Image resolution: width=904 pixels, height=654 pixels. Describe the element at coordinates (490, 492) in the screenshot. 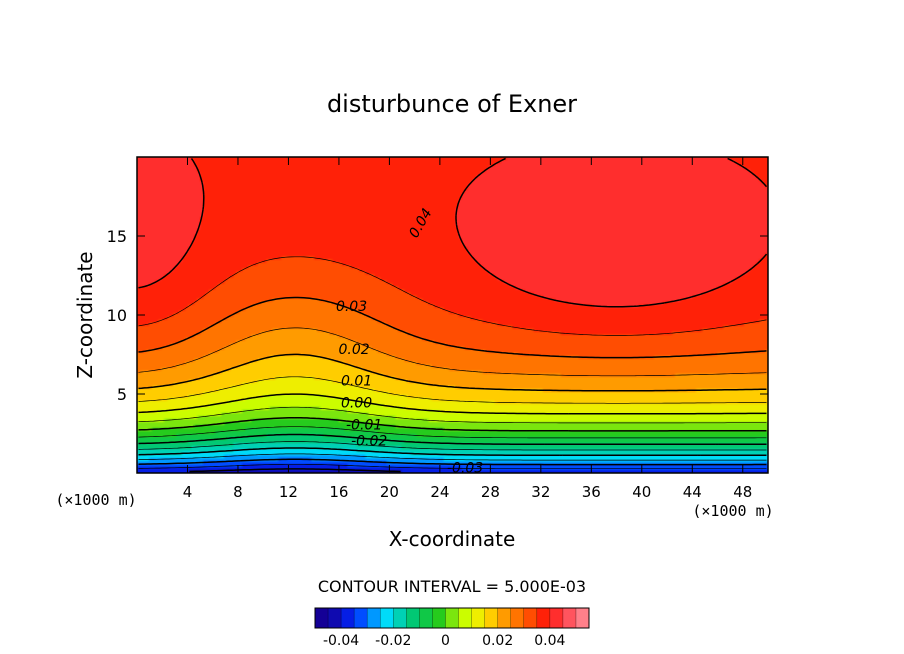

I see `x-tick-label: 28` at that location.